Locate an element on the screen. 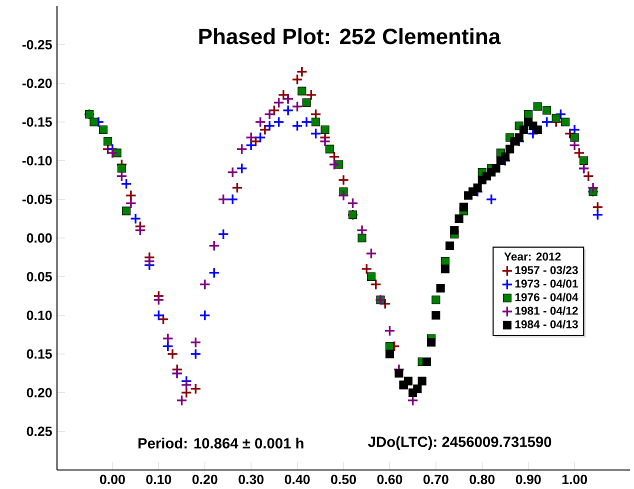 Image resolution: width=634 pixels, height=489 pixels. x-tick-label: 0.90 is located at coordinates (528, 479).